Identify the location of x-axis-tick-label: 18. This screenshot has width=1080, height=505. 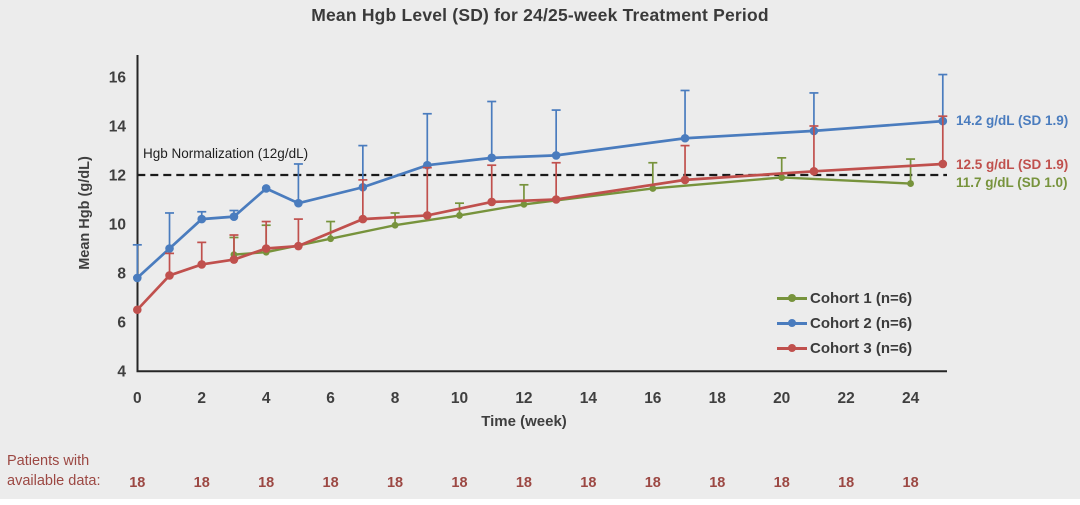
(718, 398).